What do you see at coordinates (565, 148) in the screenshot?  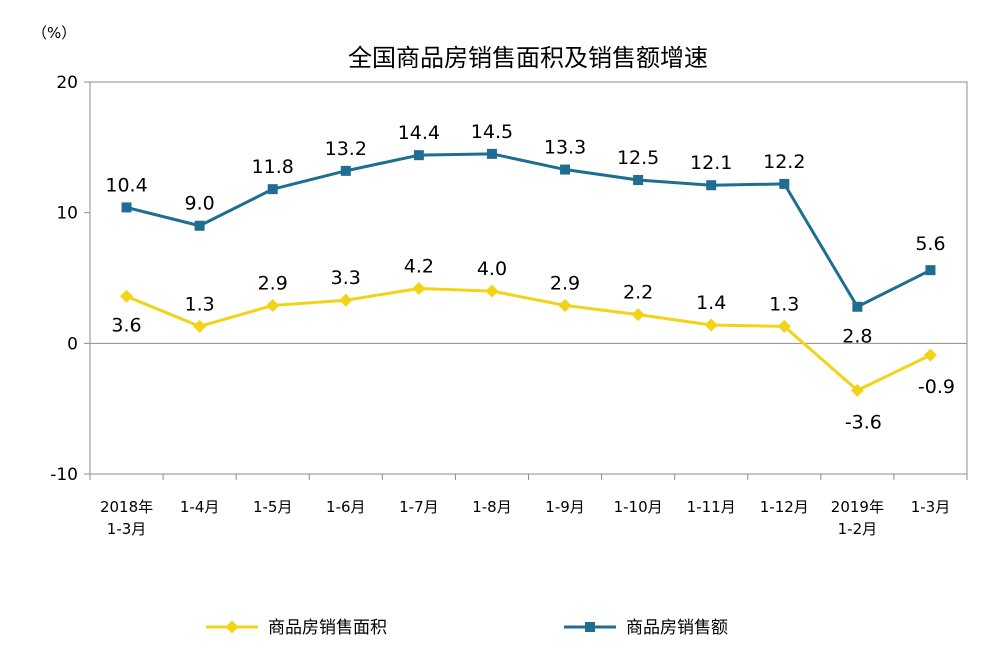 I see `data-label: 13.3` at bounding box center [565, 148].